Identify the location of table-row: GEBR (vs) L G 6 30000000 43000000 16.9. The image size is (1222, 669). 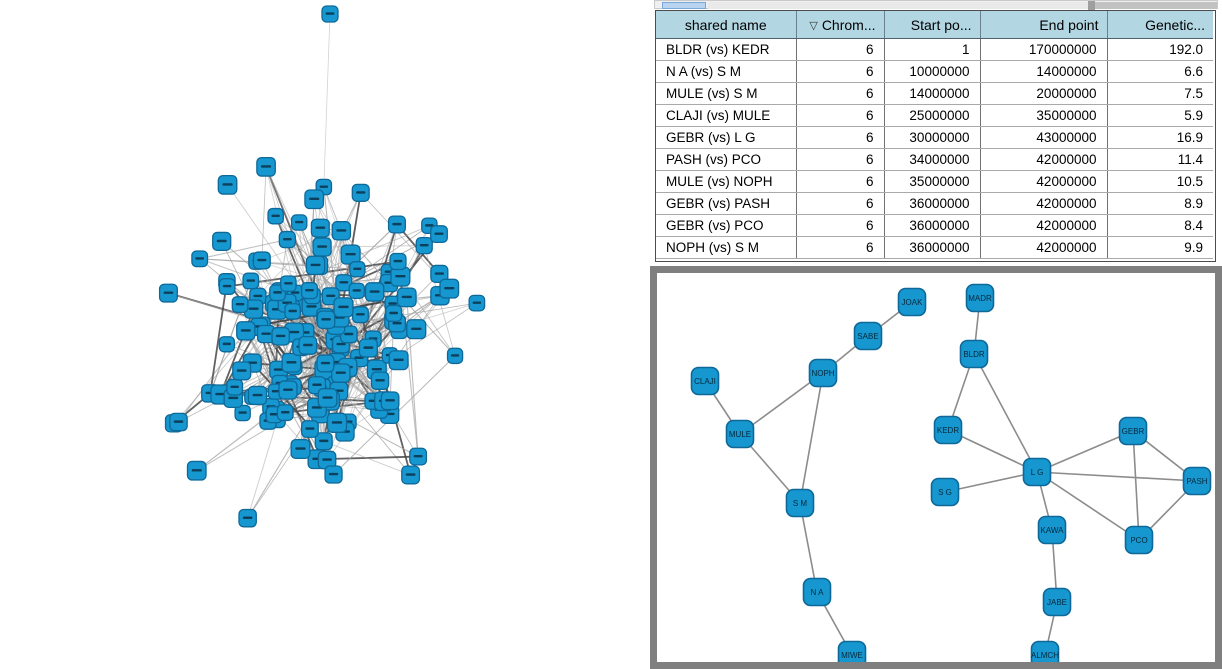
(934, 137).